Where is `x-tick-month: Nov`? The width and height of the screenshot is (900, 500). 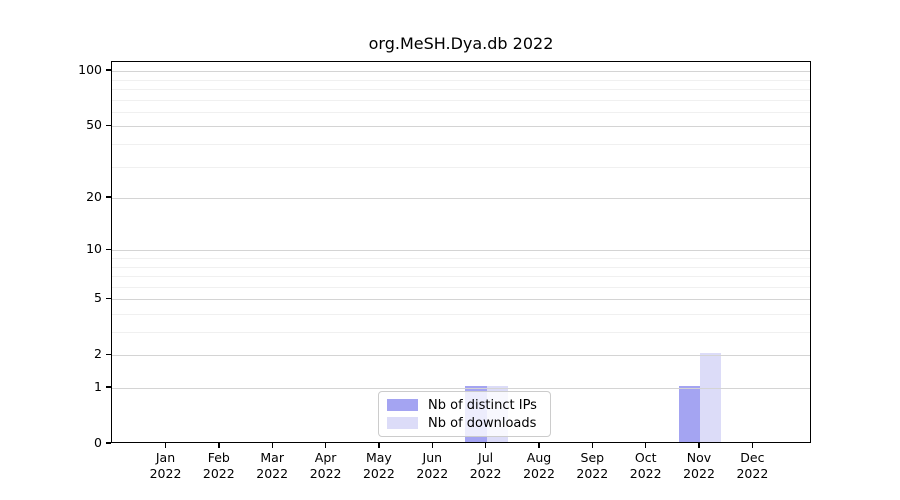
x-tick-month: Nov is located at coordinates (699, 457).